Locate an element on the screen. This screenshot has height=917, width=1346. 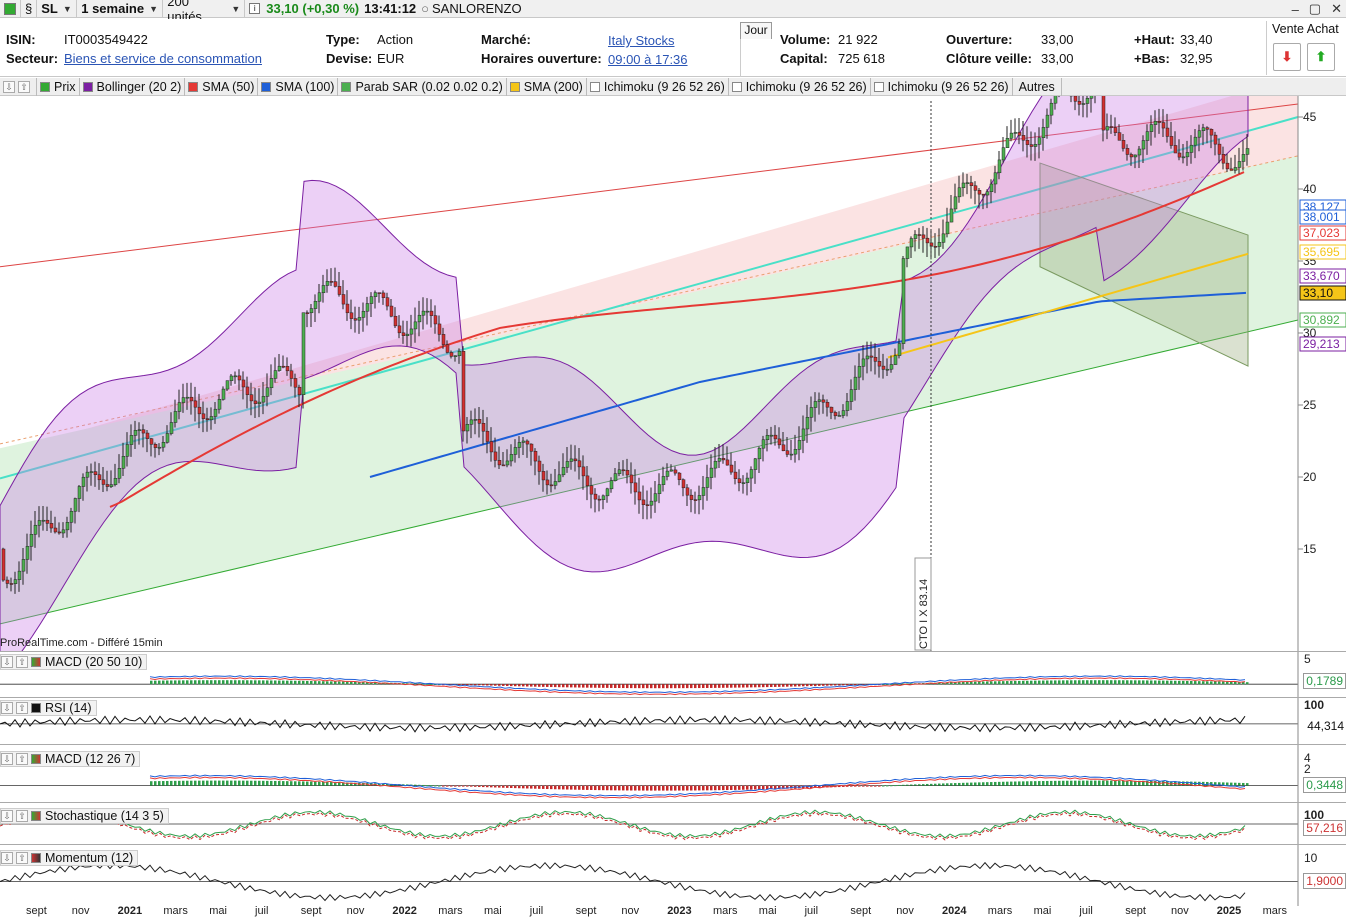
secteur-link: Biens et service de consommation is located at coordinates (163, 58).